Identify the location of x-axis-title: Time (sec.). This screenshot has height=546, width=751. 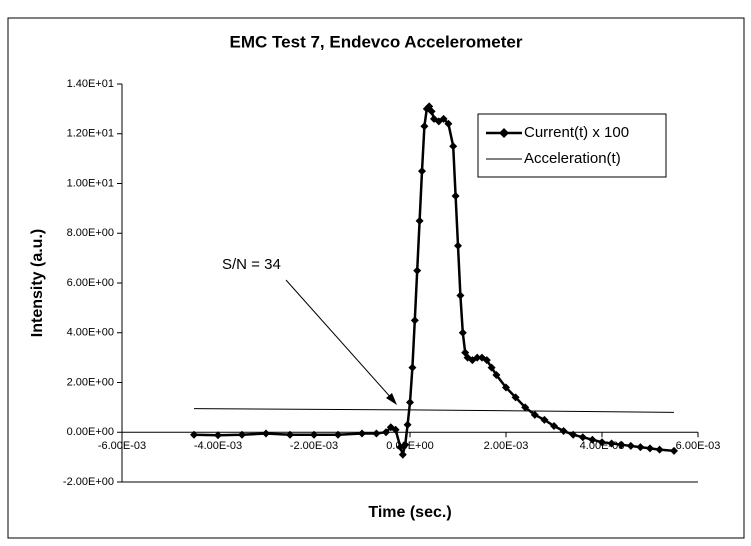
(409, 512).